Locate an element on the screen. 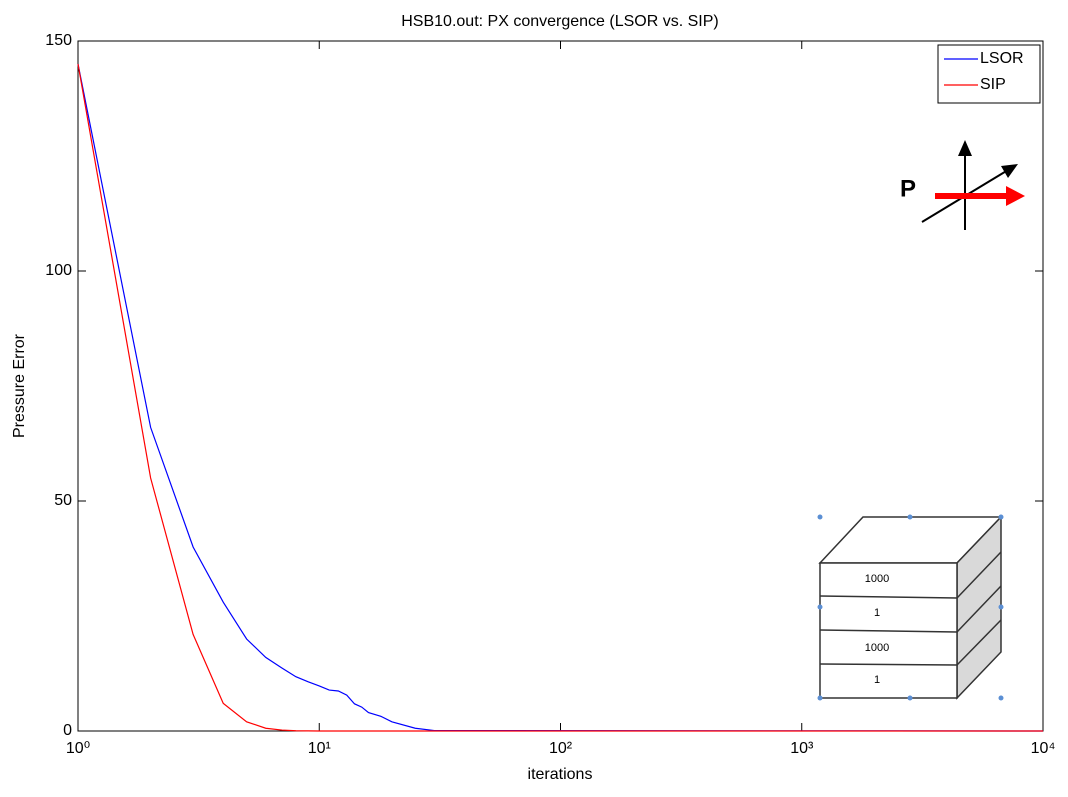 The height and width of the screenshot is (797, 1068). layer-block: 1000 1 1000 1 is located at coordinates (910, 607).